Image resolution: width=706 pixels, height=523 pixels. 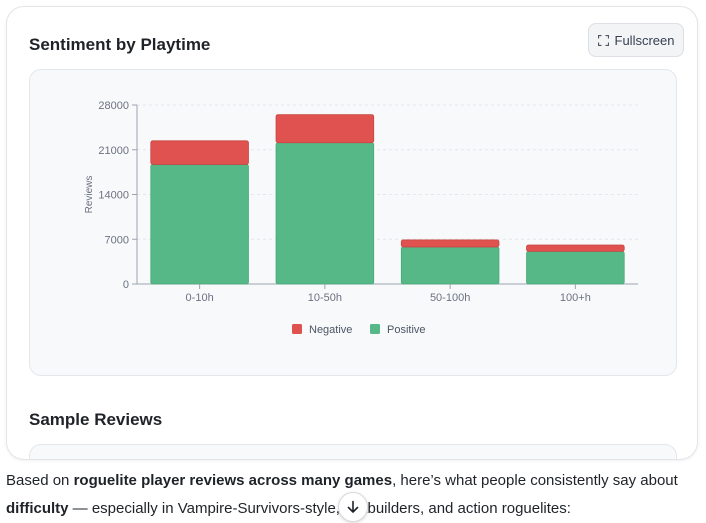 I want to click on sample-reviews-panel, so click(x=353, y=451).